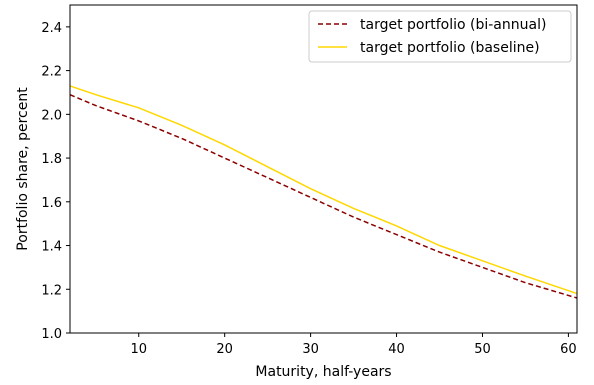 The height and width of the screenshot is (385, 594). What do you see at coordinates (51, 290) in the screenshot?
I see `y-tick-label: 1.2` at bounding box center [51, 290].